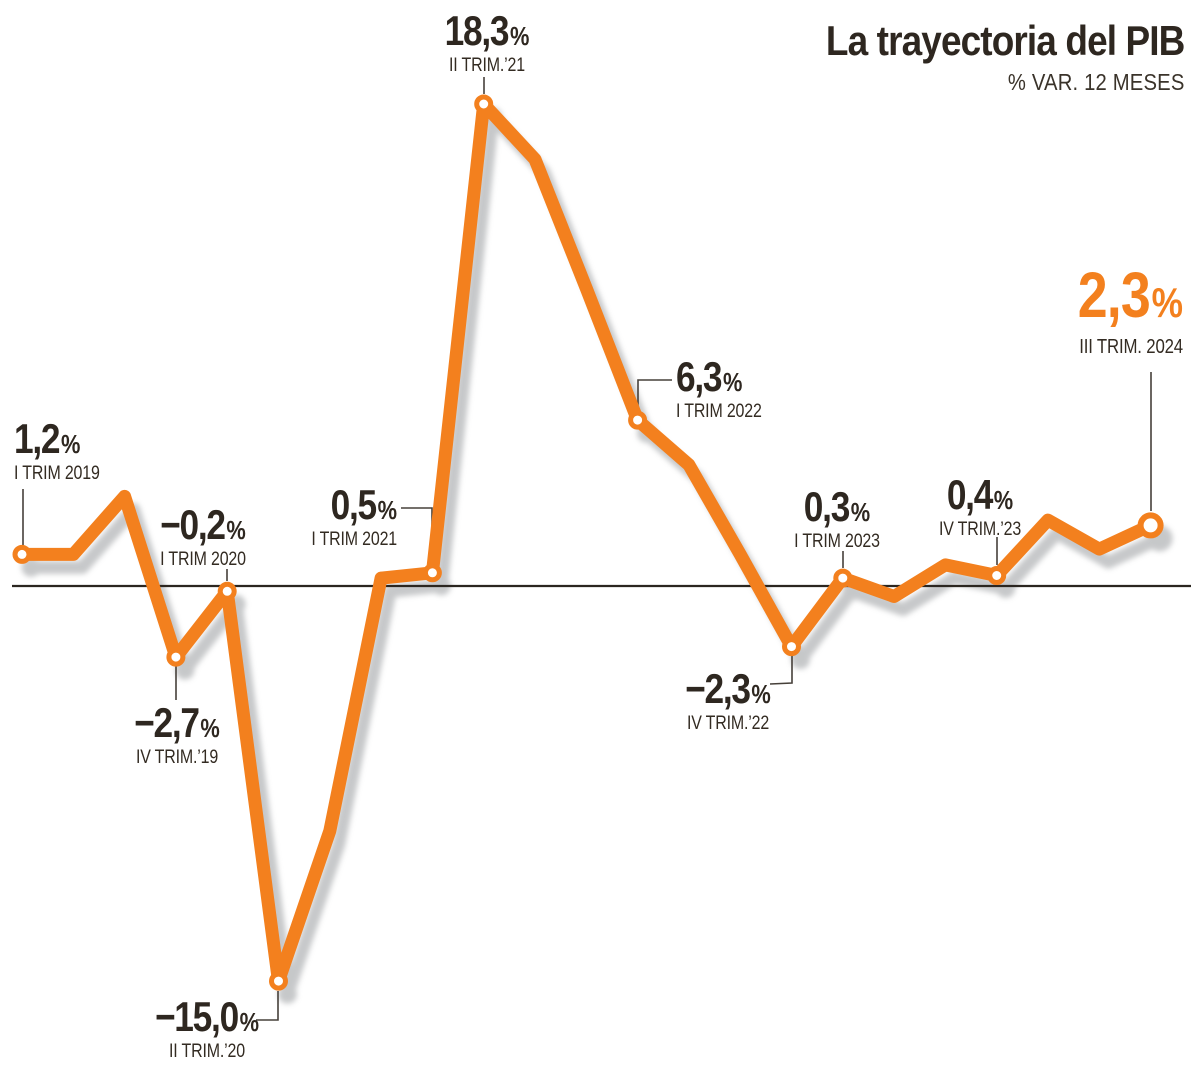 The width and height of the screenshot is (1200, 1067). Describe the element at coordinates (1004, 40) in the screenshot. I see `chart-title: La trayectoria del PIB` at that location.